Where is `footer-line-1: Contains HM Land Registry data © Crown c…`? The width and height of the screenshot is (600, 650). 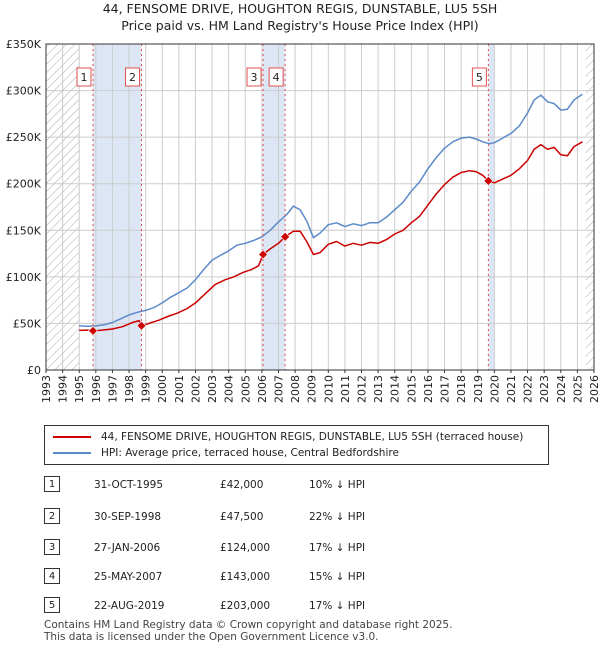
footer-line-1: Contains HM Land Registry data © Crown c… is located at coordinates (248, 625).